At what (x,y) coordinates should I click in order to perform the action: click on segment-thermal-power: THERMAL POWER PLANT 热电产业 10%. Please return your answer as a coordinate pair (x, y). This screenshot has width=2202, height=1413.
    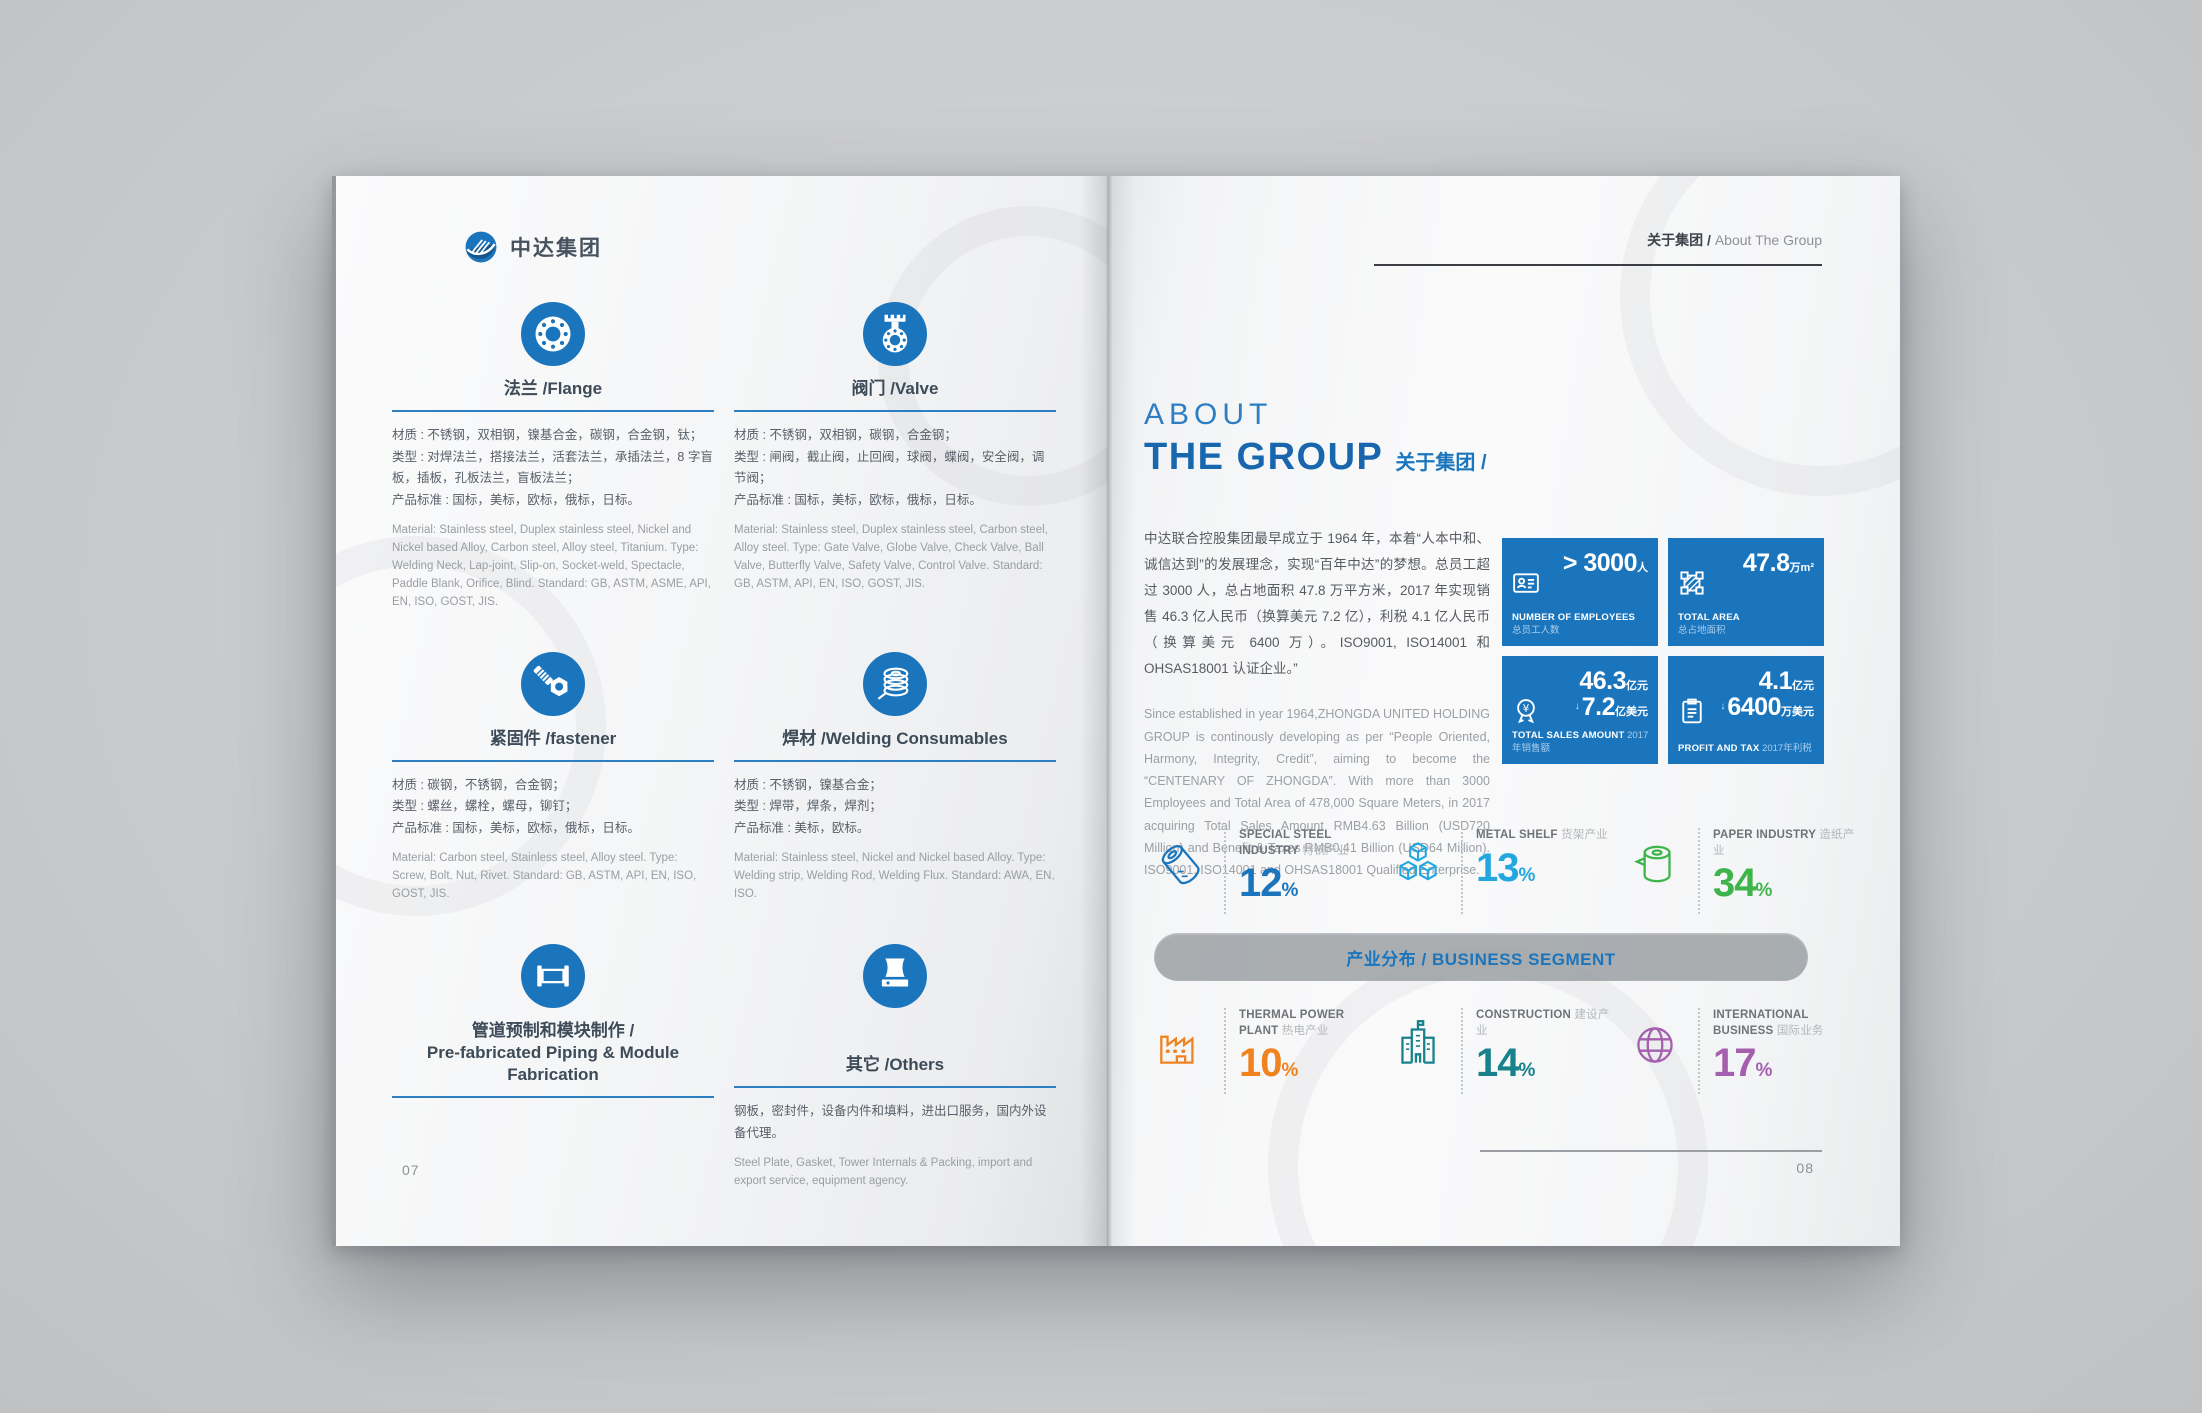
    Looking at the image, I should click on (1268, 1051).